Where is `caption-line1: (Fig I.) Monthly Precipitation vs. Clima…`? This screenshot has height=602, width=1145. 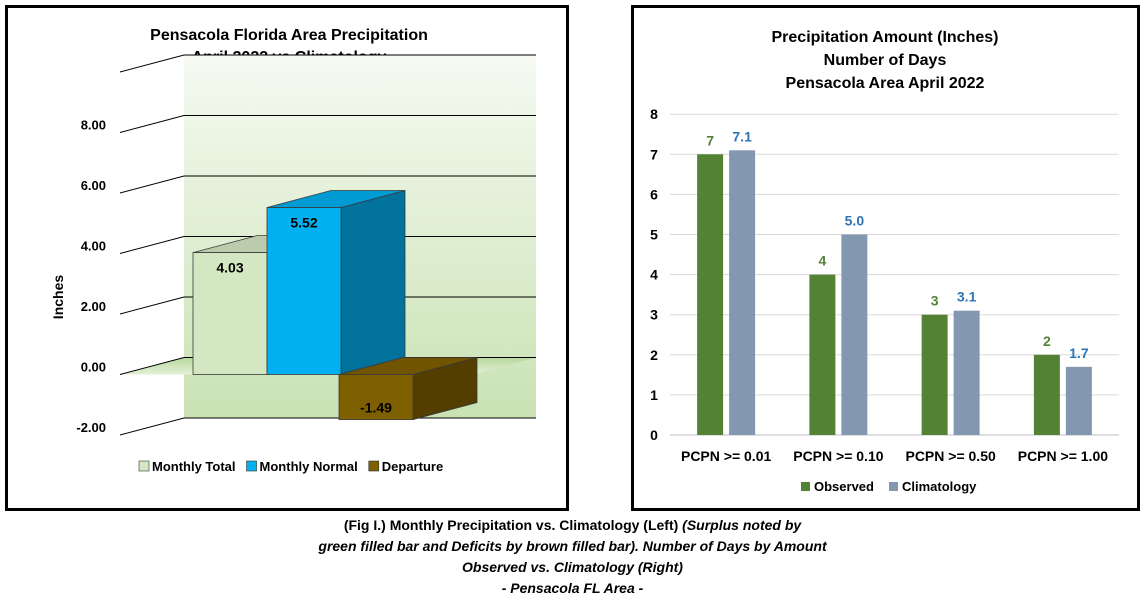 caption-line1: (Fig I.) Monthly Precipitation vs. Clima… is located at coordinates (513, 525).